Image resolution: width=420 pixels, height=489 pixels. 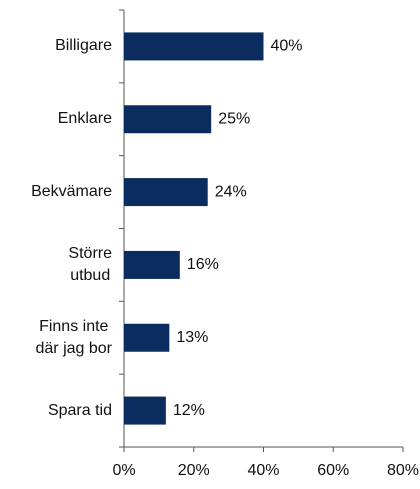 I want to click on y-tick-label: Spara tid, so click(x=80, y=411).